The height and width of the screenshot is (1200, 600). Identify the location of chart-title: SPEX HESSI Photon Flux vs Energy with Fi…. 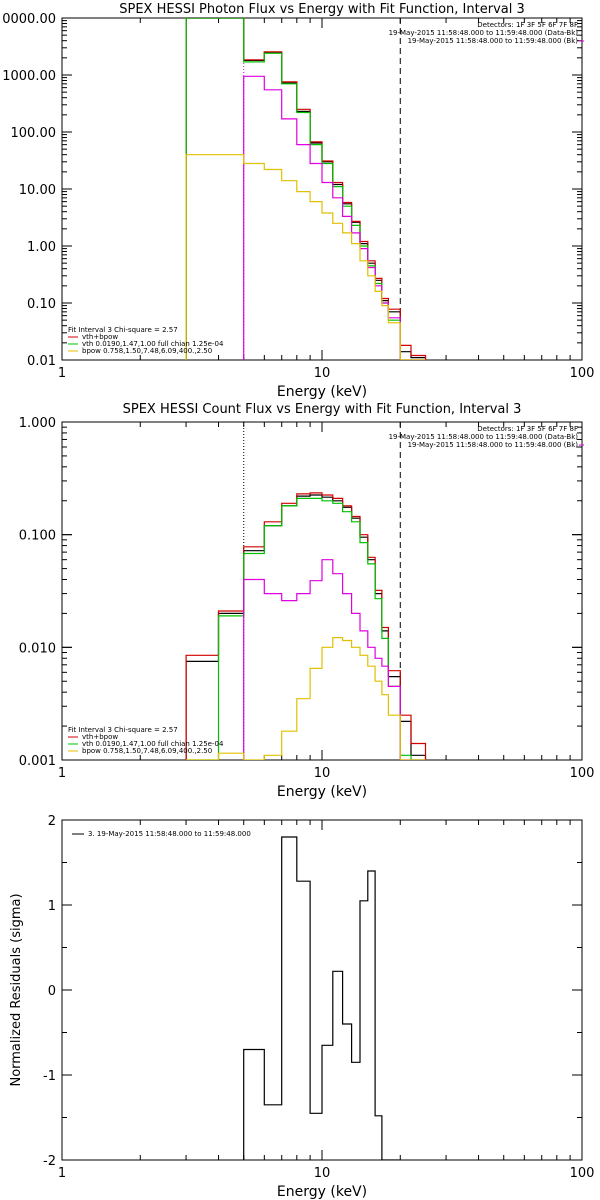
(322, 9).